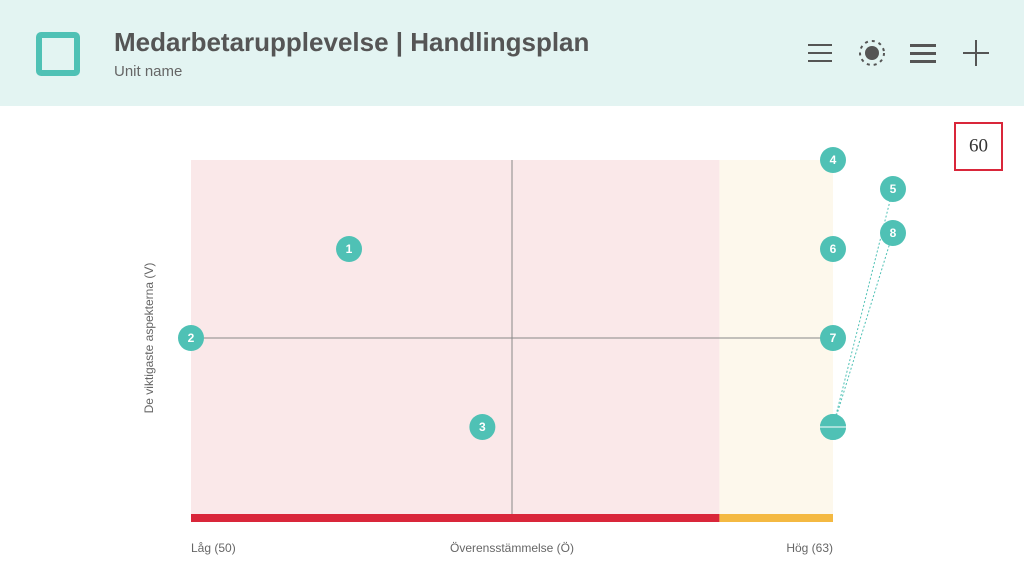 Image resolution: width=1024 pixels, height=576 pixels. Describe the element at coordinates (809, 548) in the screenshot. I see `x-high-label: Hög (63)` at that location.